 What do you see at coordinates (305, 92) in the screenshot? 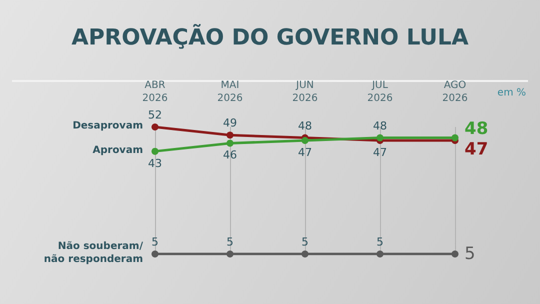
I see `x-tick-label: JUN 2026` at bounding box center [305, 92].